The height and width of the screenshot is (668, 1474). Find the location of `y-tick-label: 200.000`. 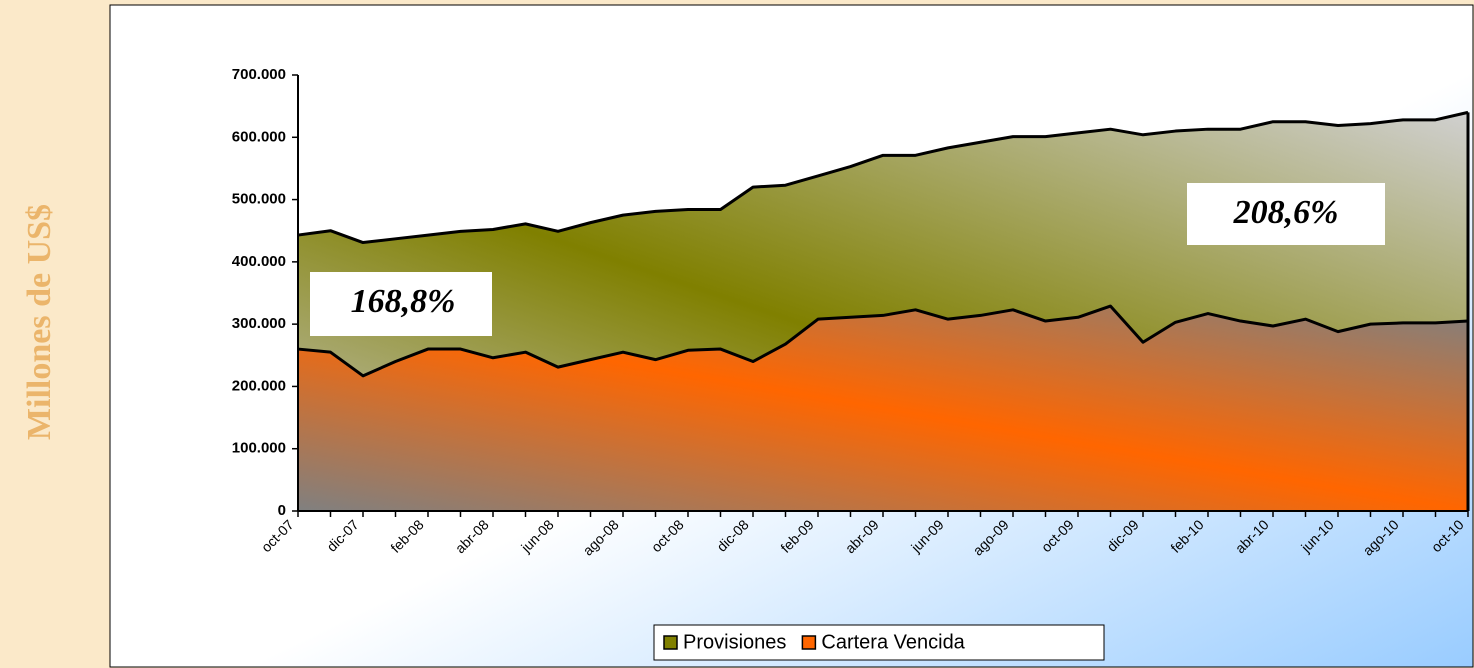

y-tick-label: 200.000 is located at coordinates (259, 385).